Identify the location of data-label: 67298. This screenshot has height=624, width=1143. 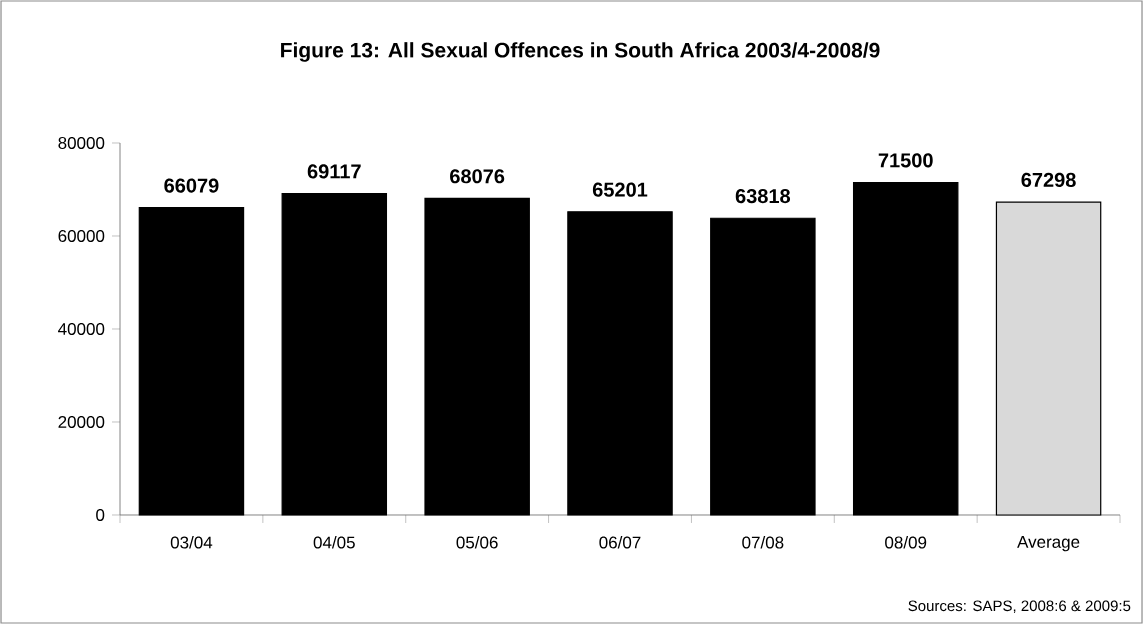
(1048, 179).